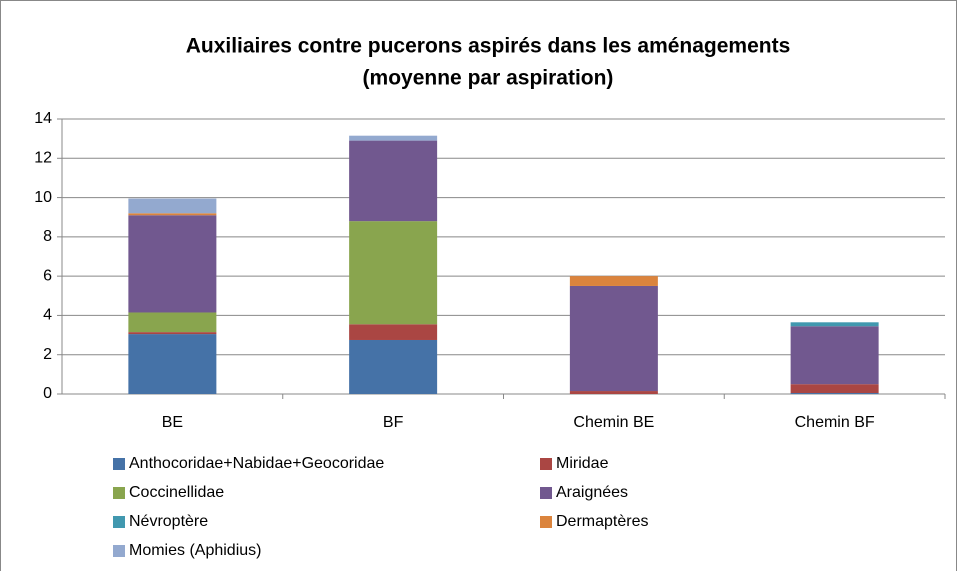 The width and height of the screenshot is (957, 571). Describe the element at coordinates (43, 197) in the screenshot. I see `y-tick-label: 10` at that location.